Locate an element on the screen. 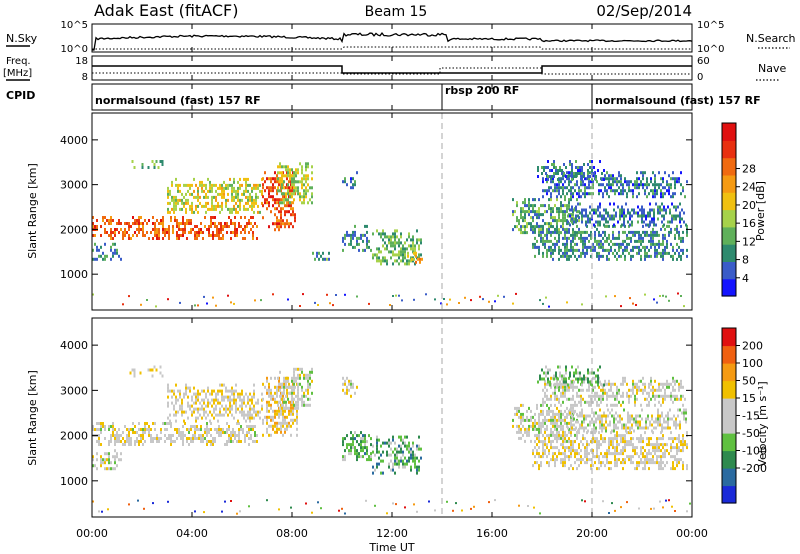 The width and height of the screenshot is (800, 554). cpid-segment-2: rbsp 200 RF is located at coordinates (482, 90).